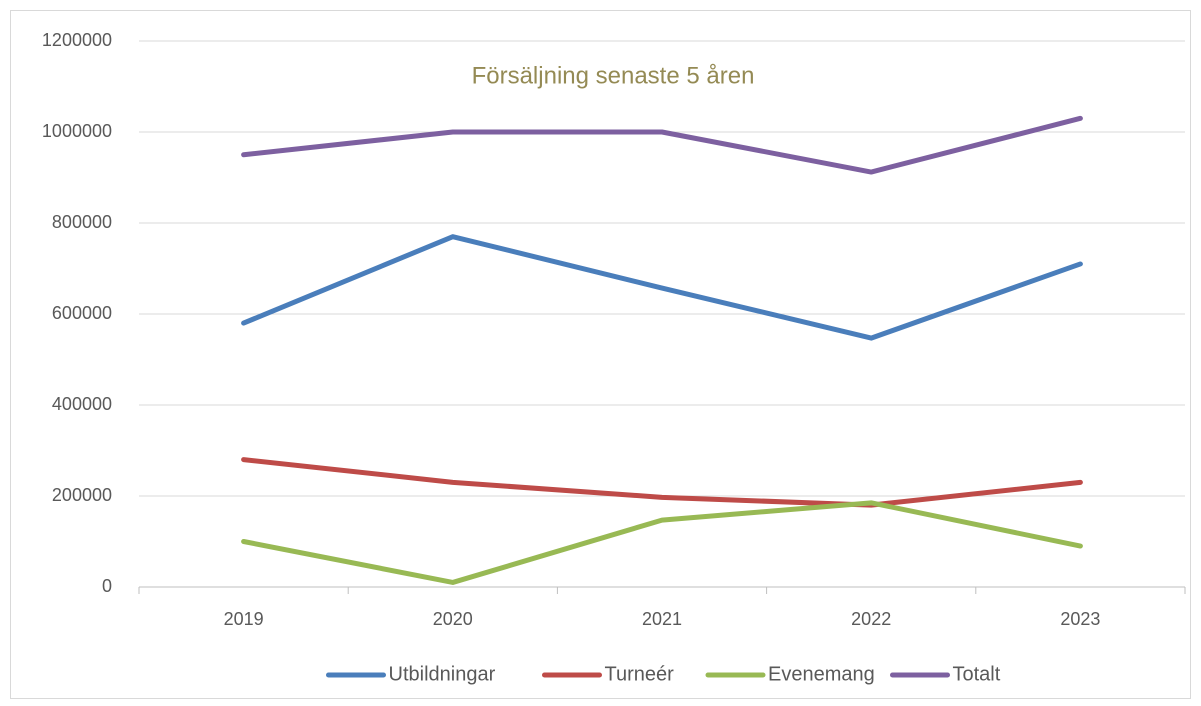 This screenshot has height=706, width=1201. I want to click on legend-label: Totalt, so click(977, 674).